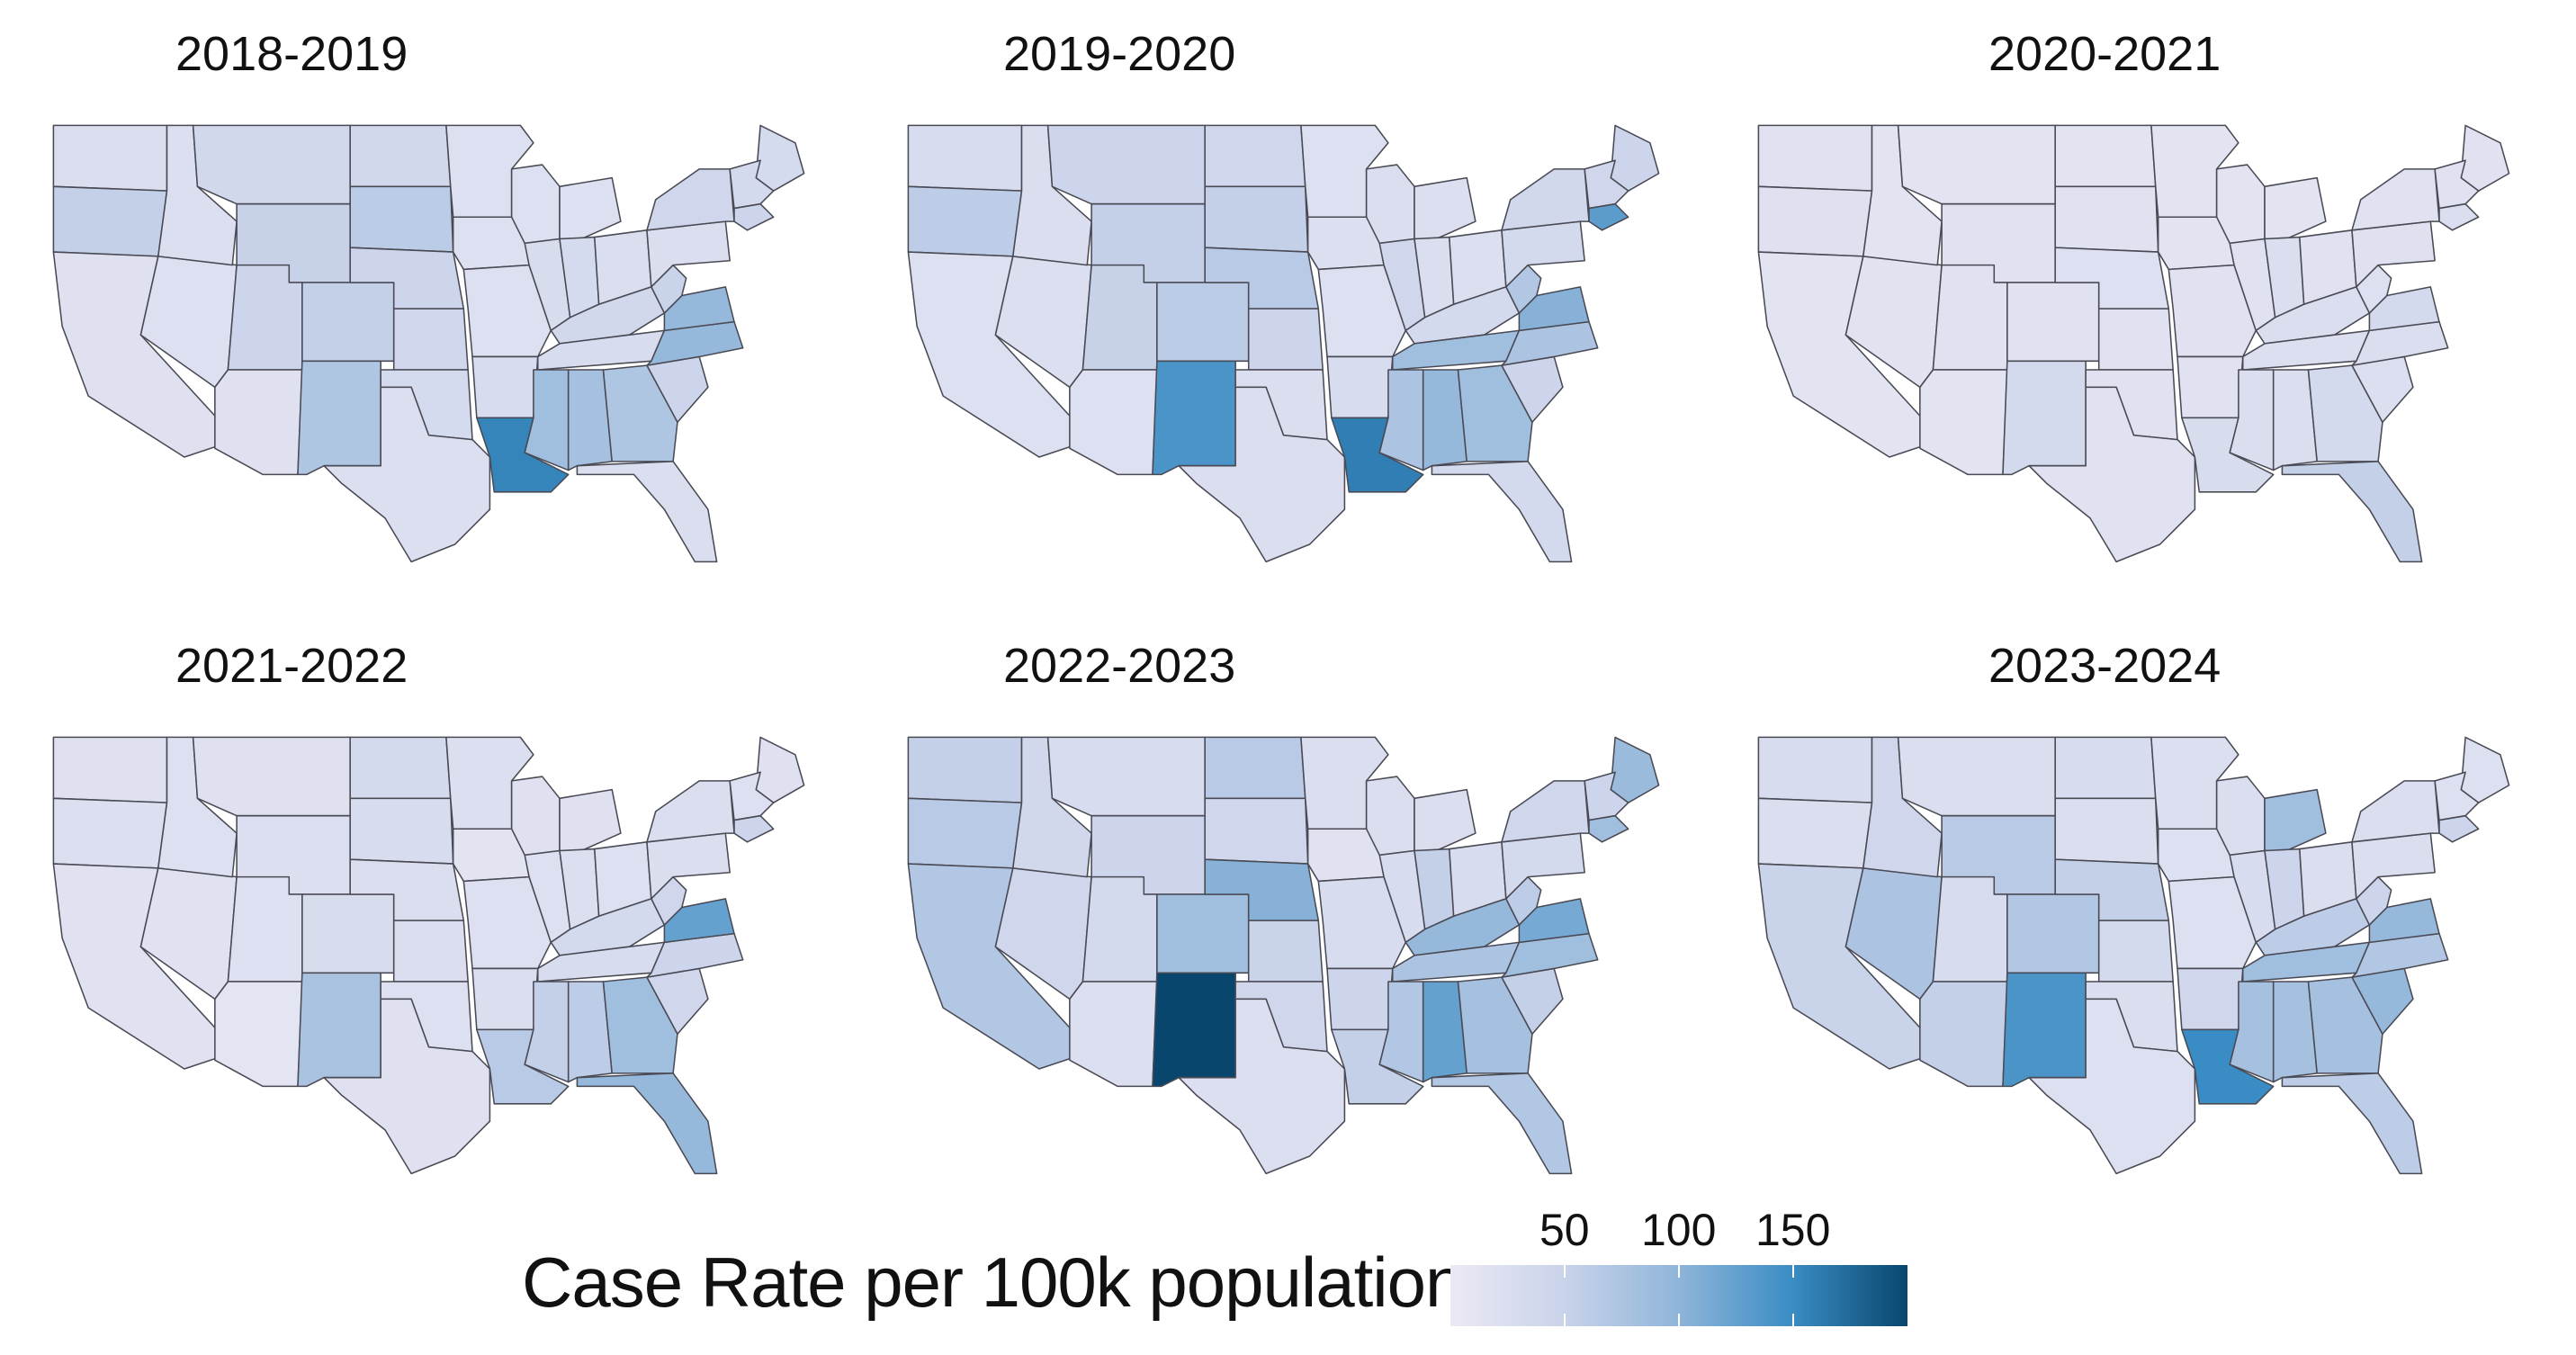 The width and height of the screenshot is (2576, 1355). What do you see at coordinates (291, 54) in the screenshot?
I see `panel-title: 2018-2019` at bounding box center [291, 54].